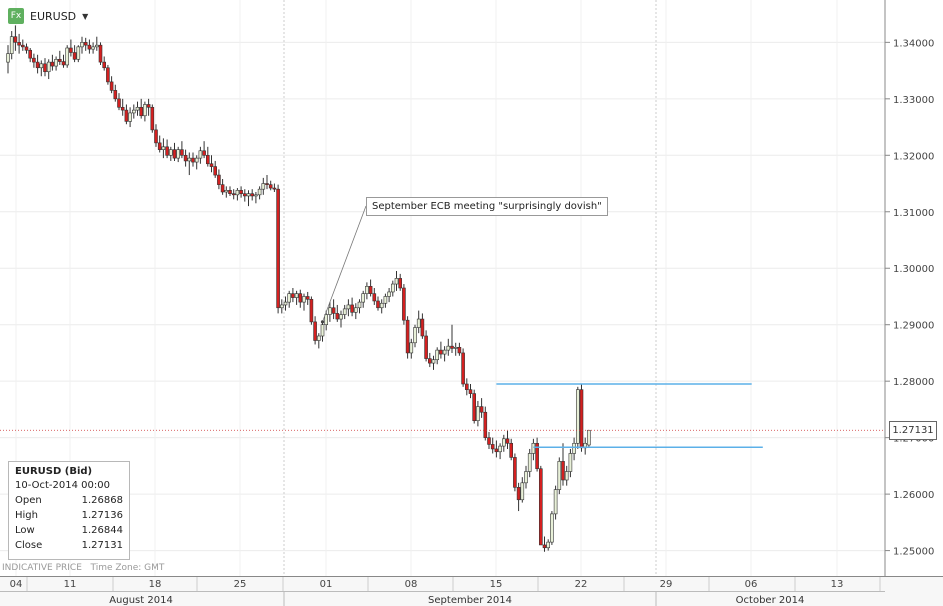 This screenshot has width=943, height=606. I want to click on symbol-header: Fx EURUSD ▼, so click(48, 16).